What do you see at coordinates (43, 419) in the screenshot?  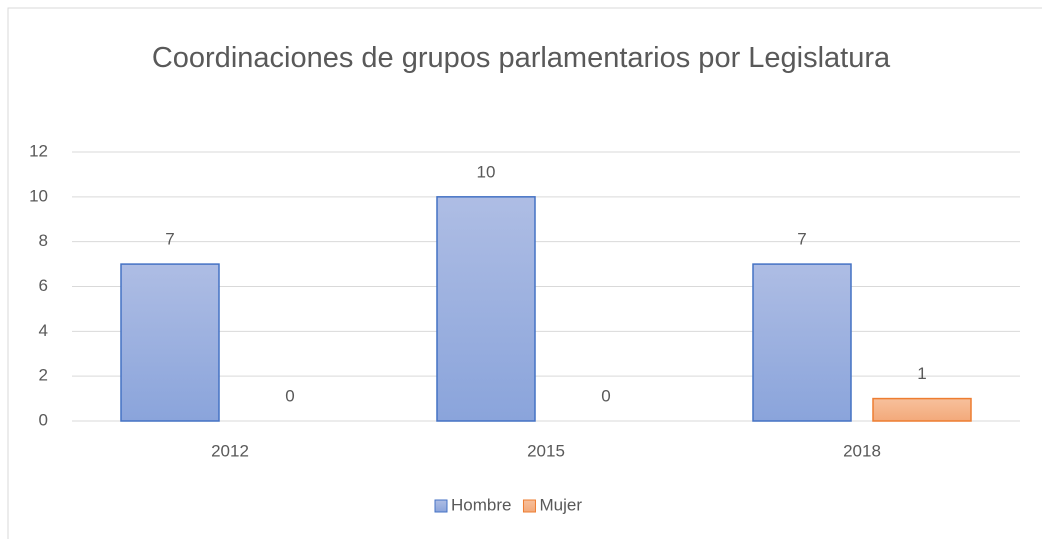 I see `y-tick-label: 0` at bounding box center [43, 419].